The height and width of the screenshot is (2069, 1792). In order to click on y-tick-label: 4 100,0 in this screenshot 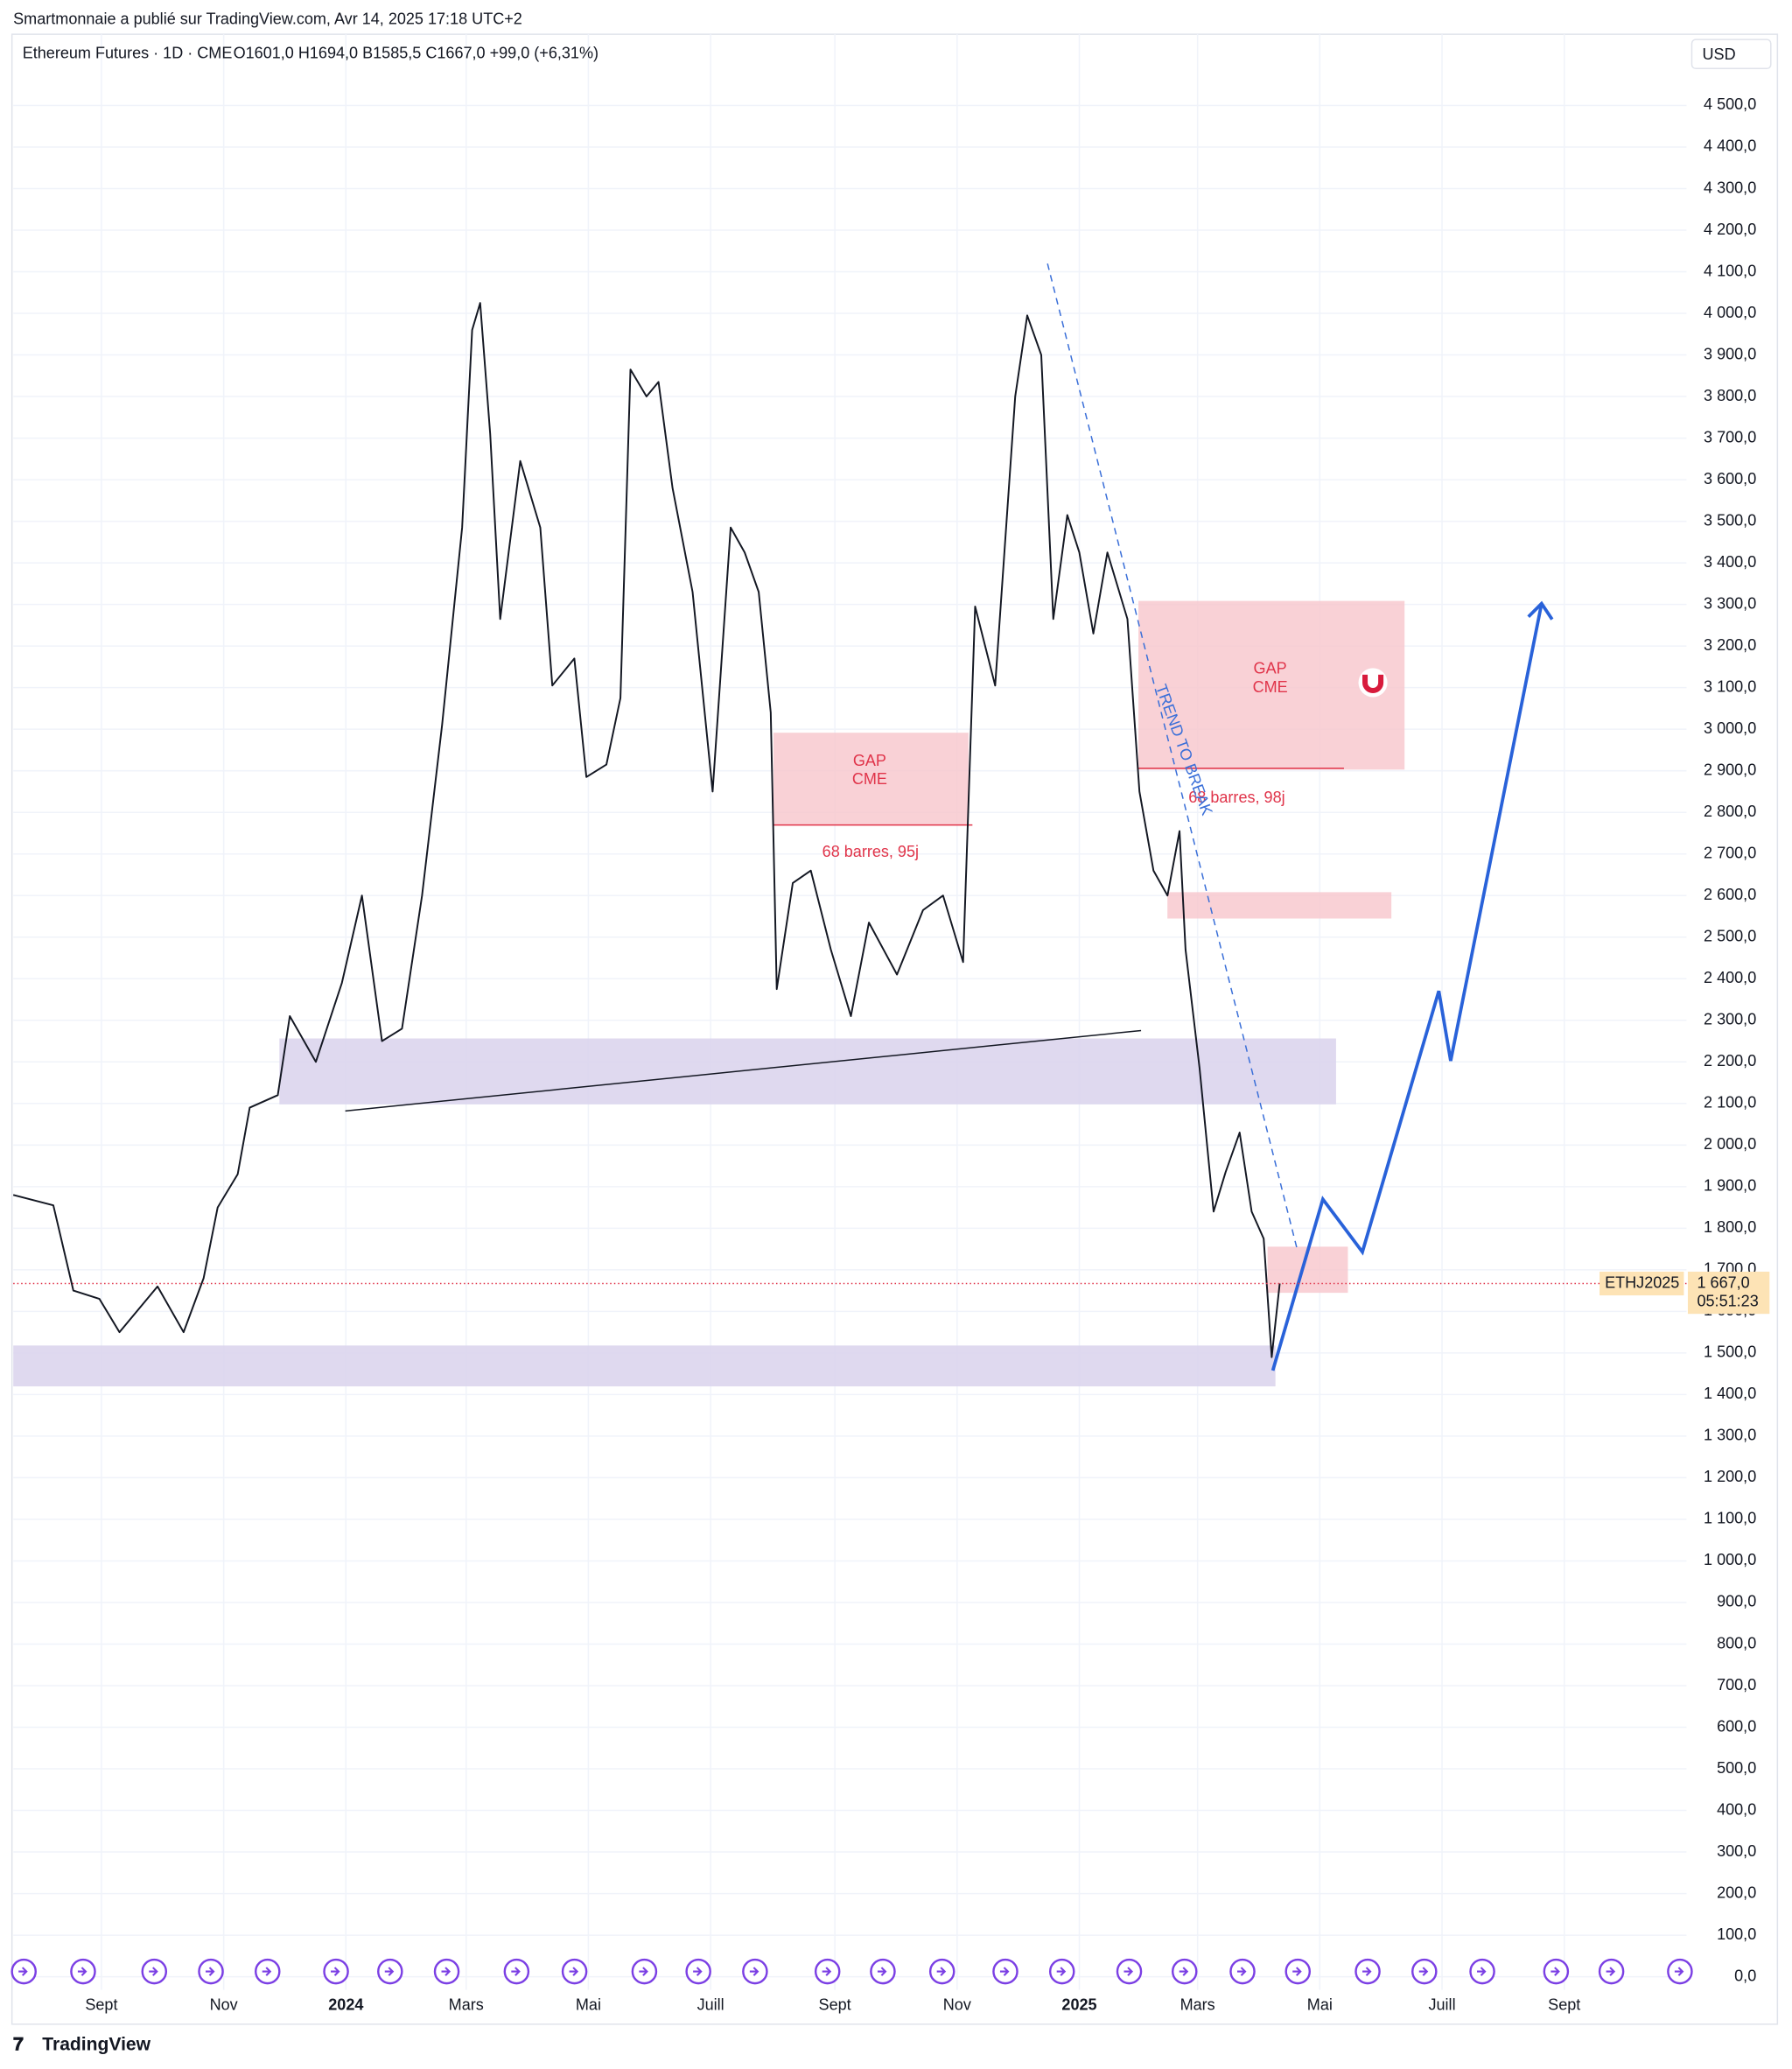, I will do `click(1730, 270)`.